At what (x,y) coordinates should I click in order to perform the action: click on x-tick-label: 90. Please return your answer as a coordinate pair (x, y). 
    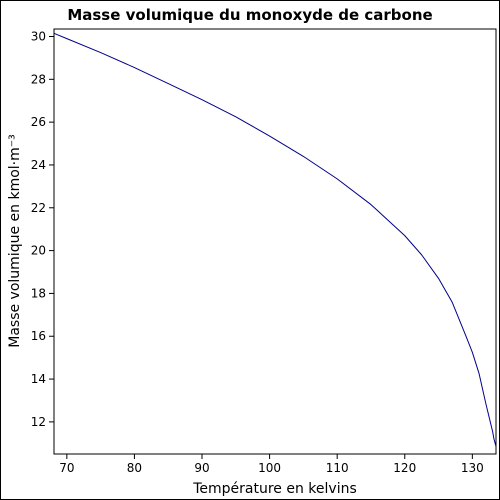
    Looking at the image, I should click on (201, 468).